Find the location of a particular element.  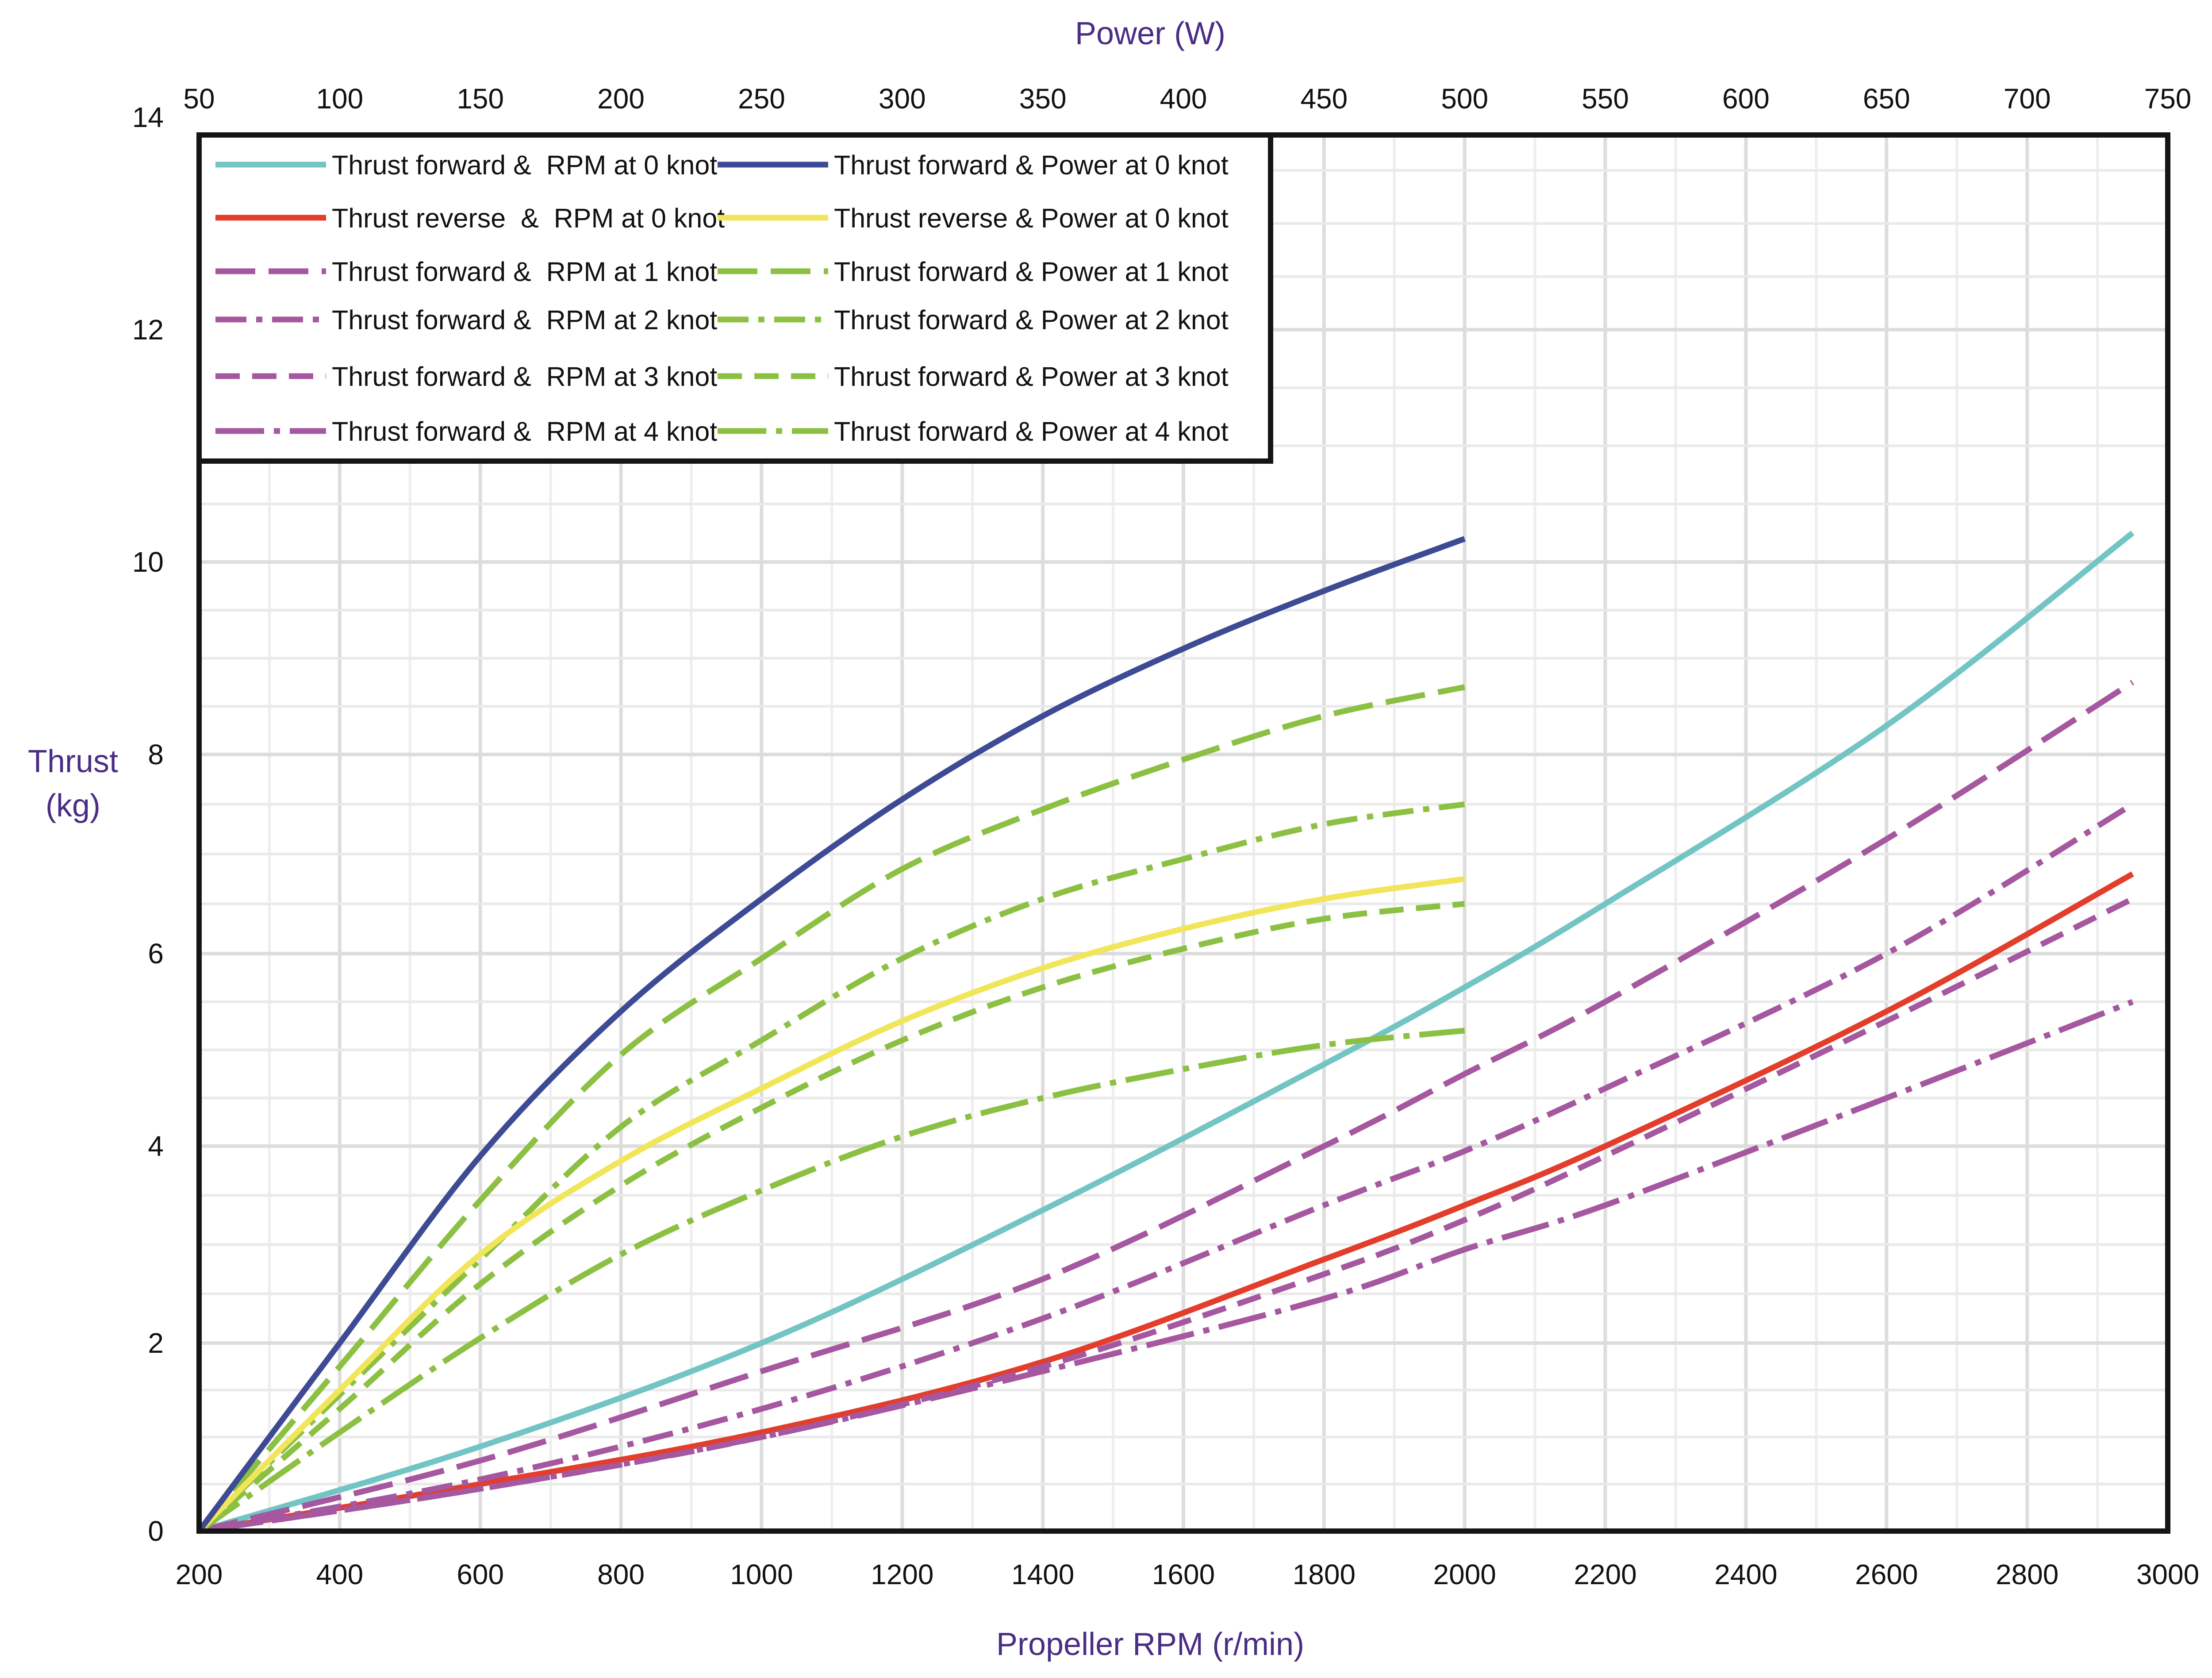

x2-tick-label: 150 is located at coordinates (480, 99).